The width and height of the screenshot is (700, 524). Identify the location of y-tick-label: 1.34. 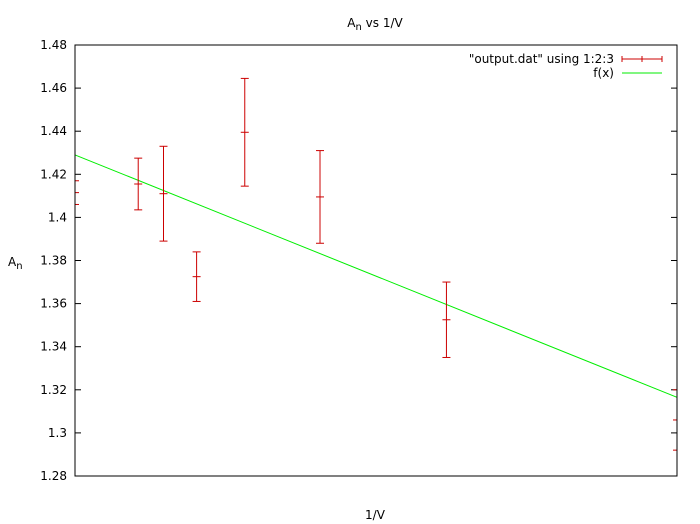
(53, 347).